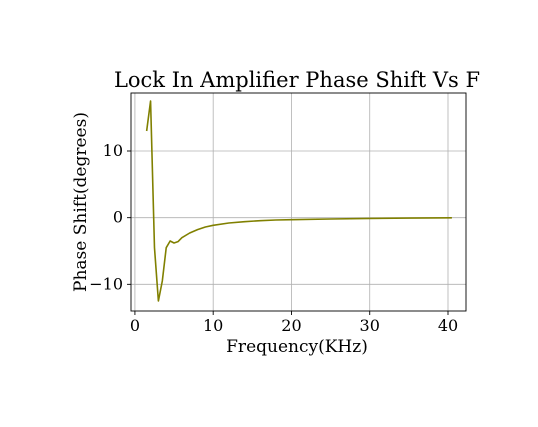 Image resolution: width=538 pixels, height=427 pixels. What do you see at coordinates (113, 150) in the screenshot?
I see `y-tick-label: 10` at bounding box center [113, 150].